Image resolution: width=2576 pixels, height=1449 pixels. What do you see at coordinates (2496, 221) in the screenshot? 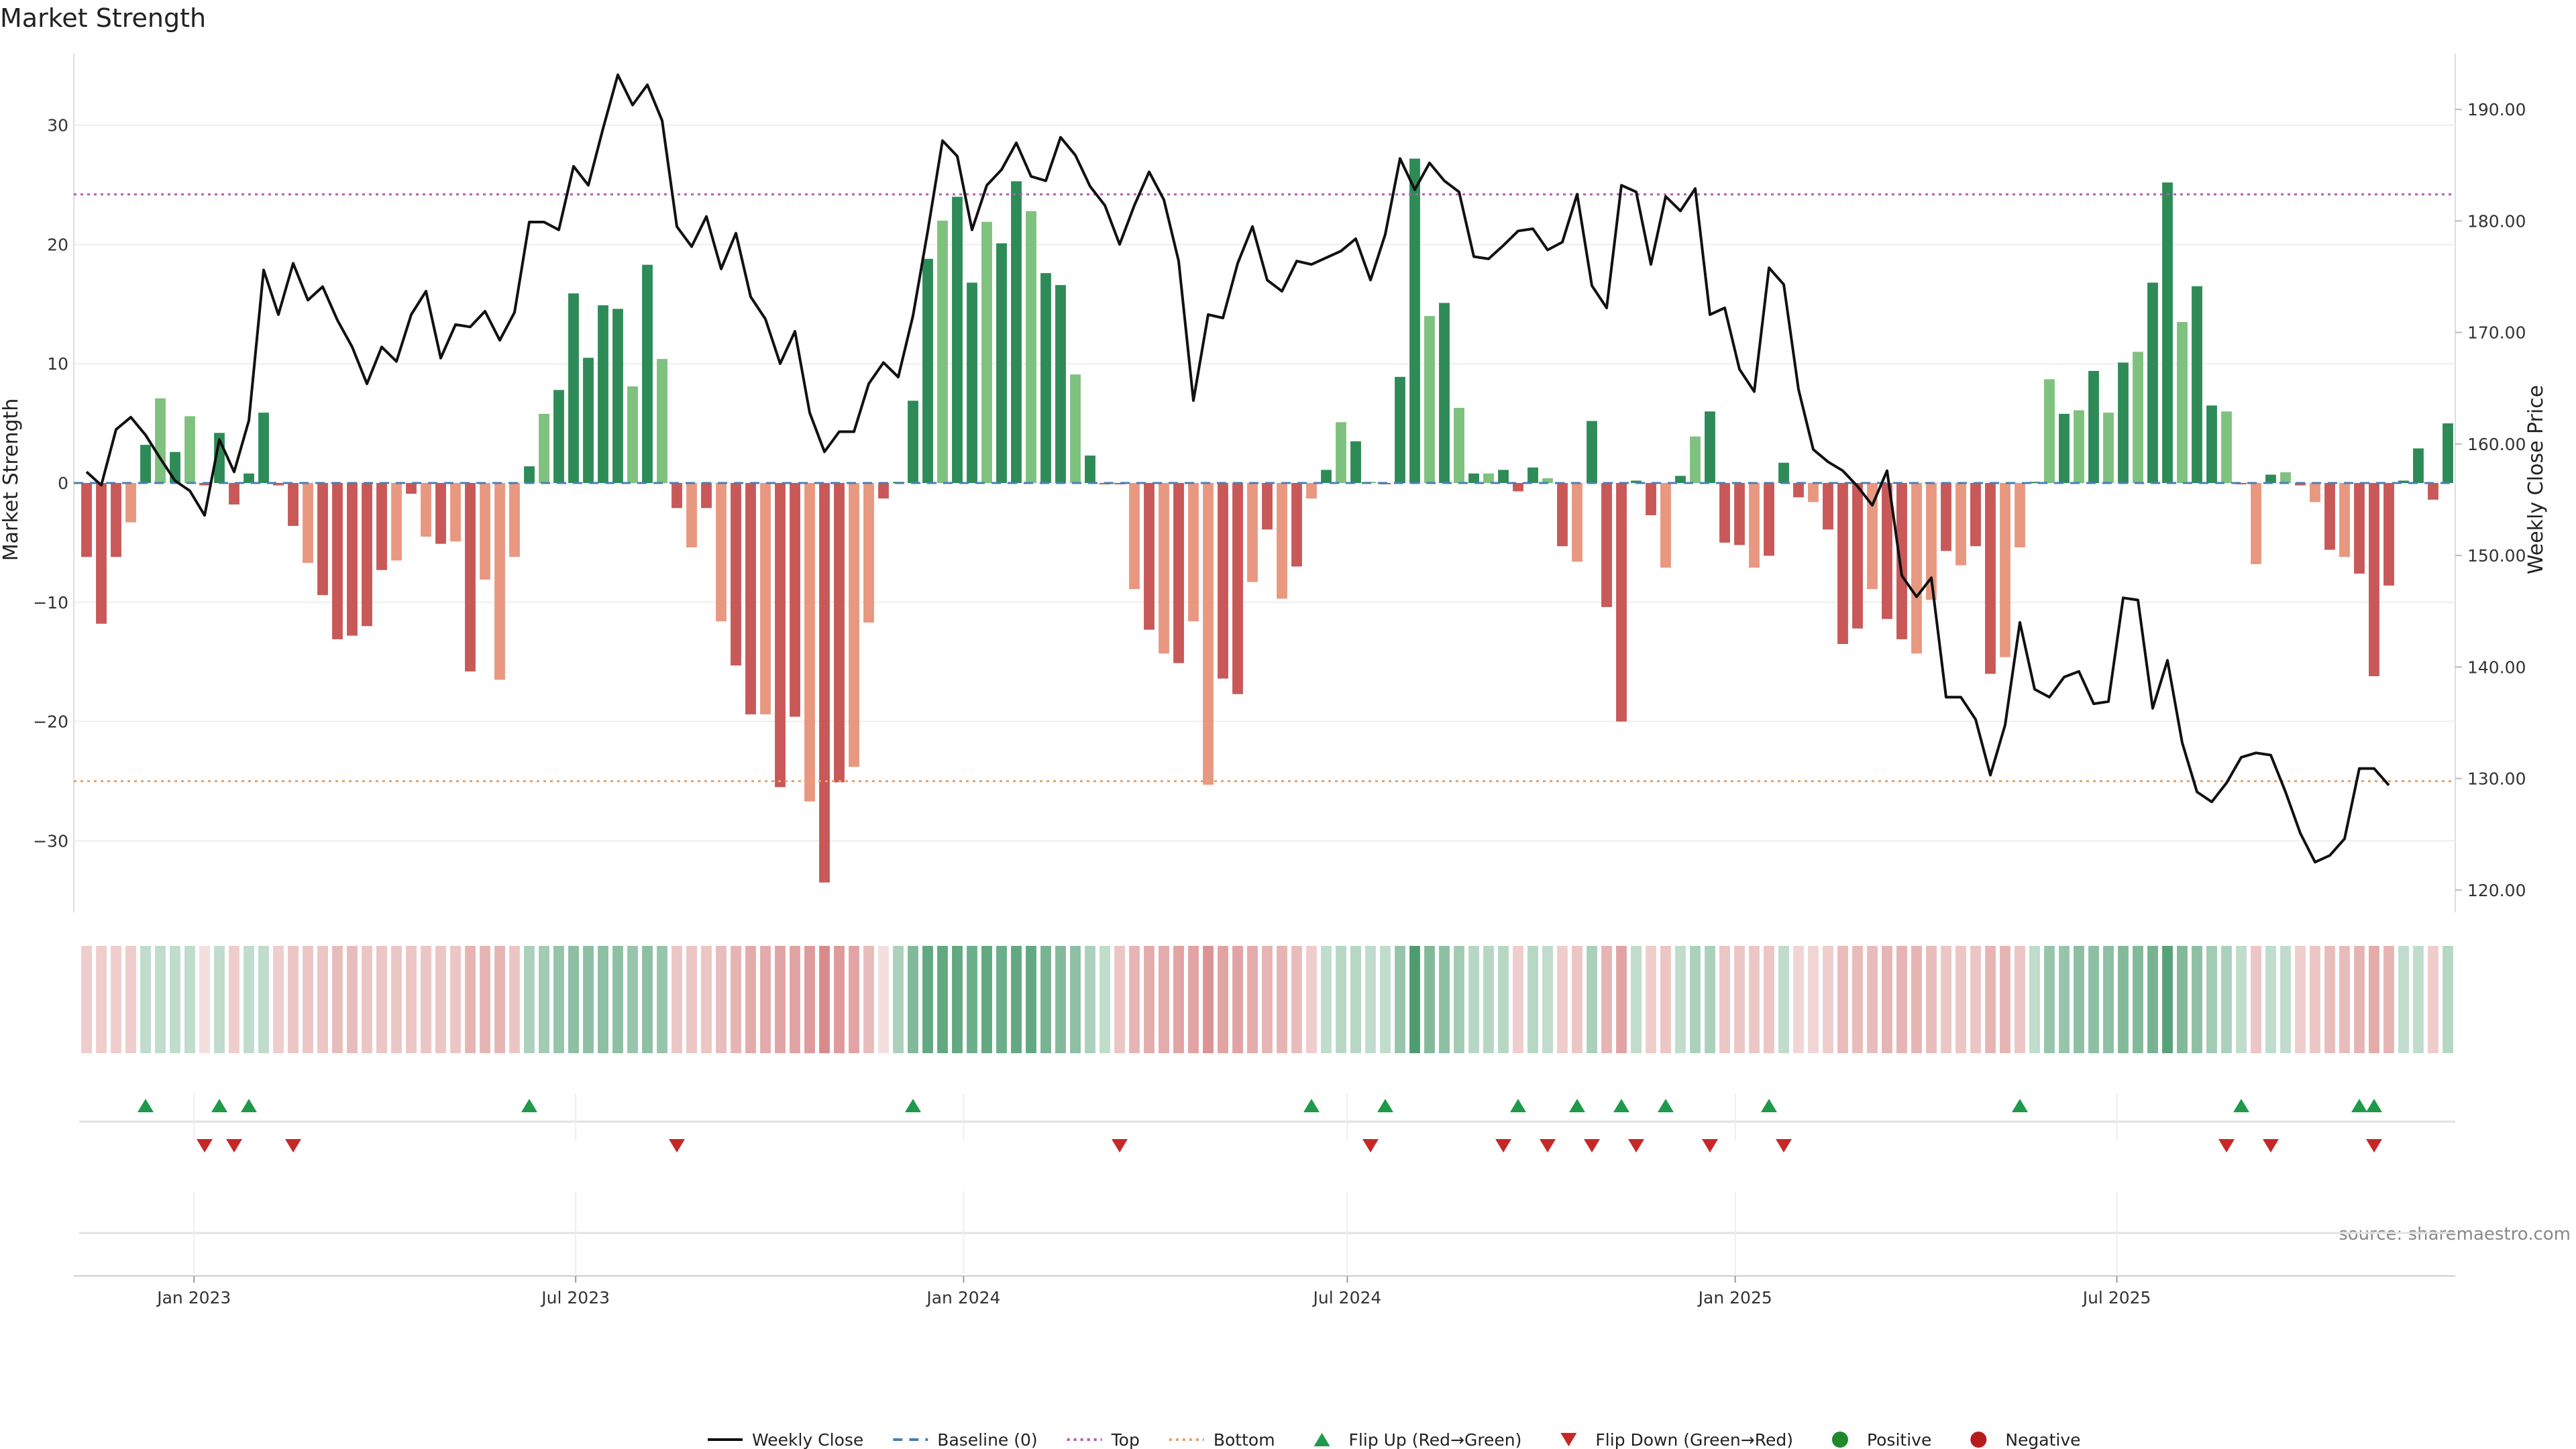
I see `right-tick-label: 180.00` at bounding box center [2496, 221].